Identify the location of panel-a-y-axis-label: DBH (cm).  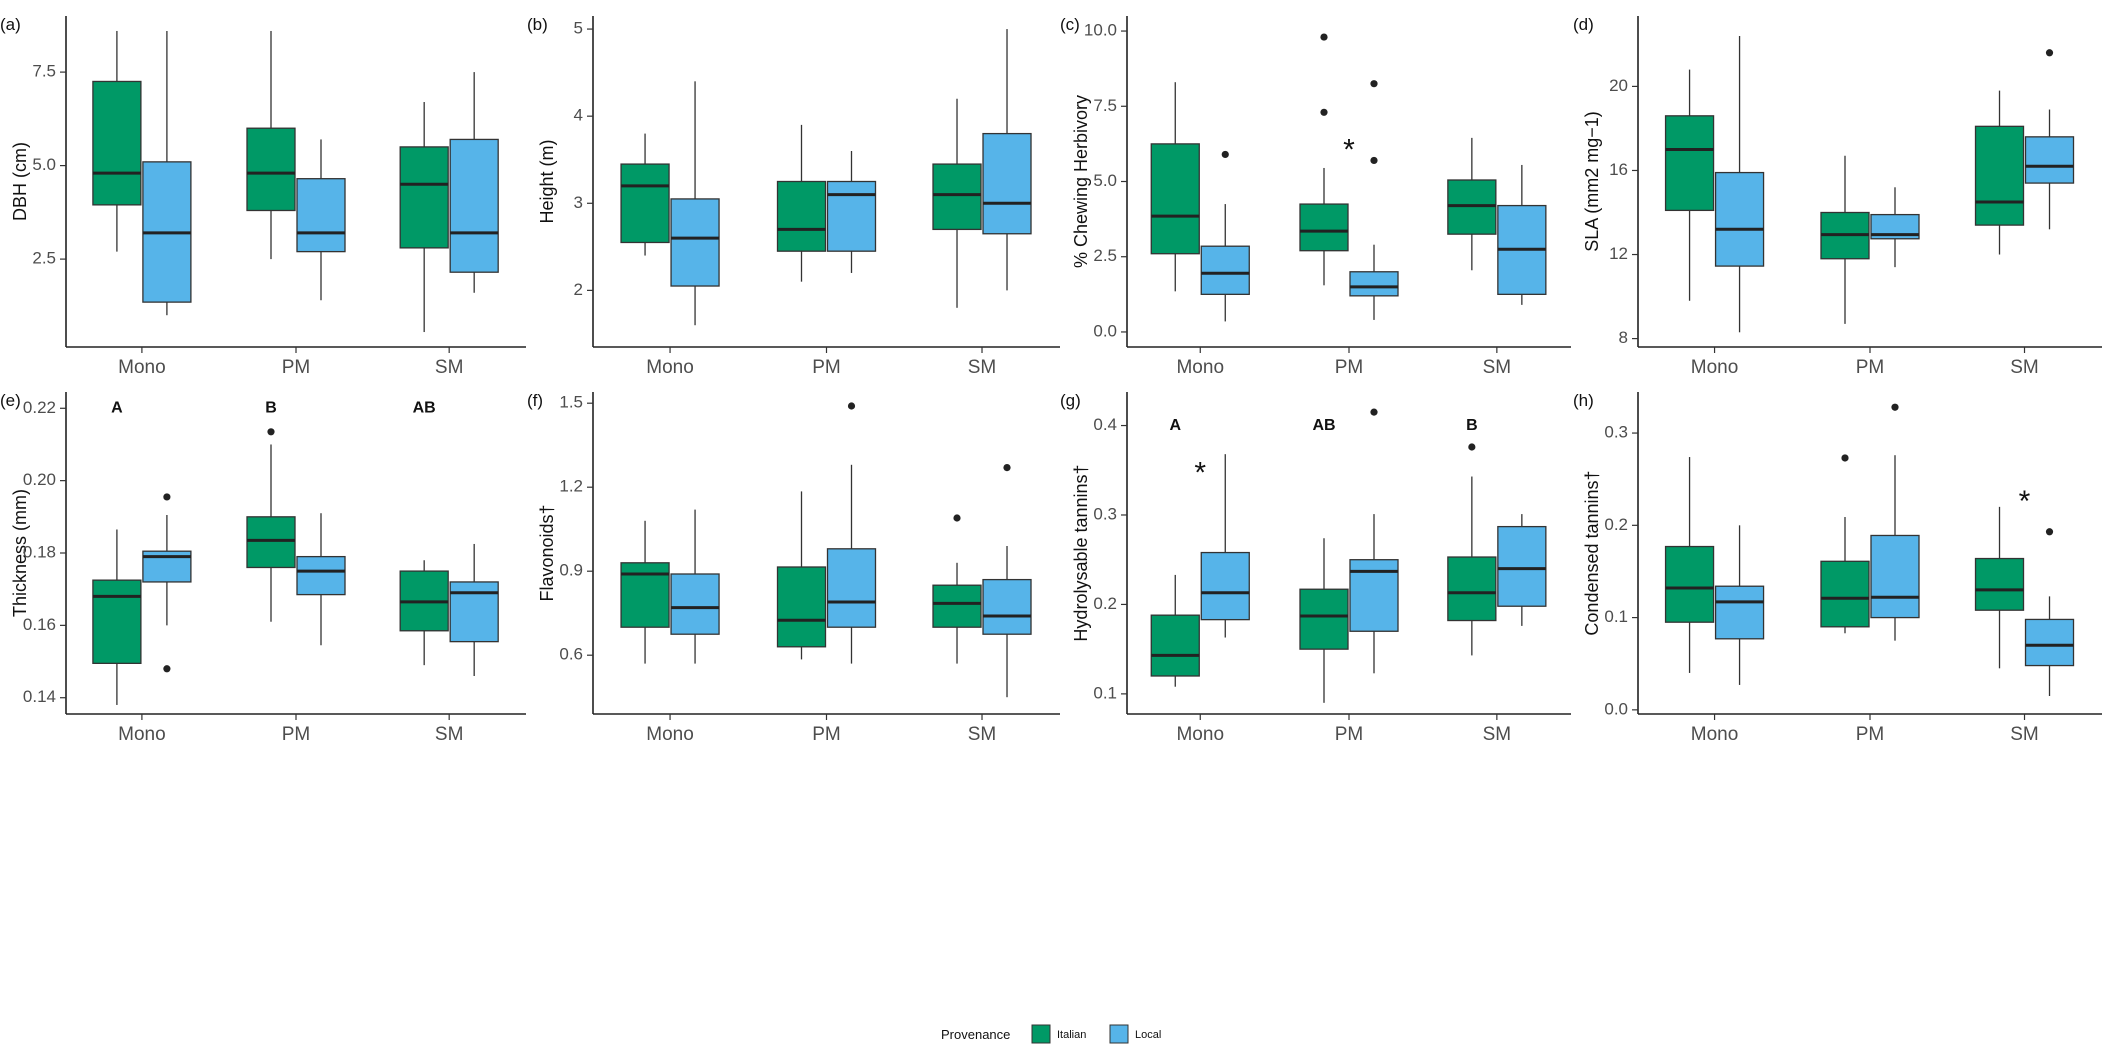
(20, 181).